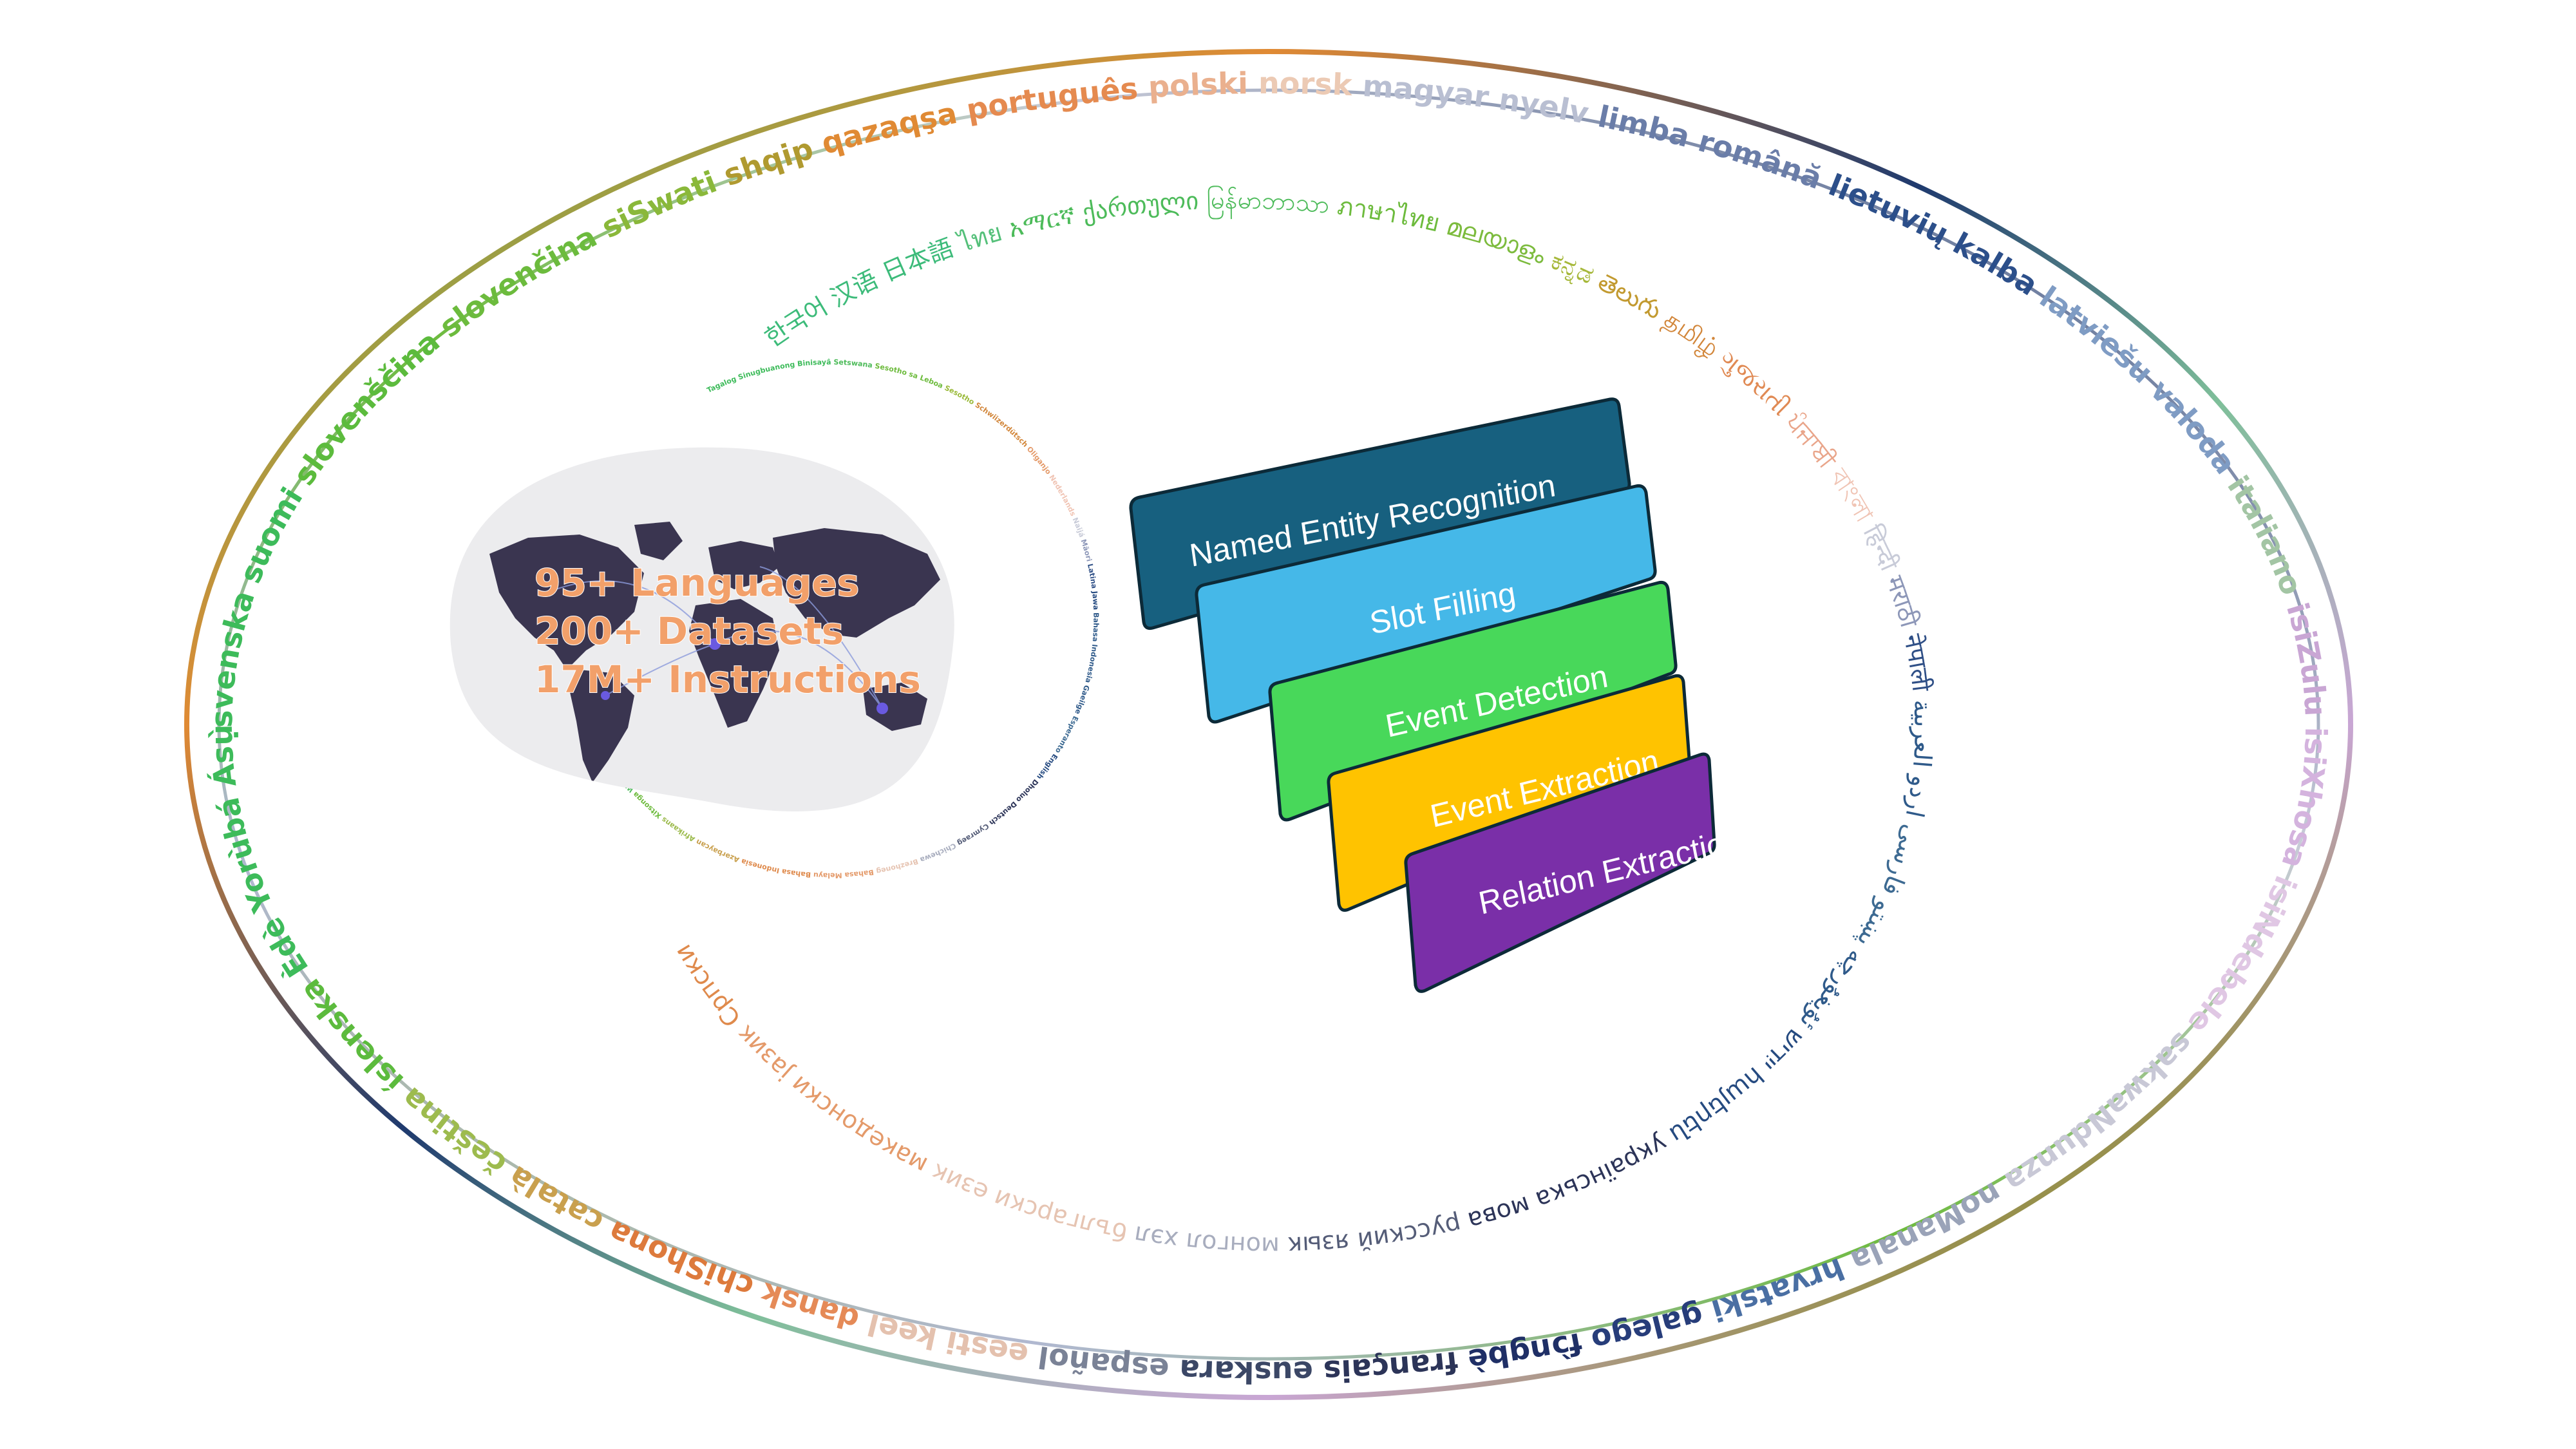 The width and height of the screenshot is (2576, 1449). I want to click on middle-language-14: বাংলা, so click(1853, 498).